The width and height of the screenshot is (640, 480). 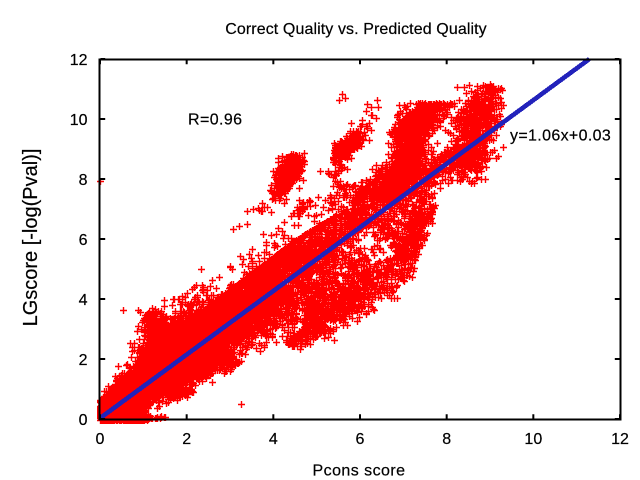 What do you see at coordinates (31, 238) in the screenshot?
I see `svg-text: LGscore [-log(Pval)]` at bounding box center [31, 238].